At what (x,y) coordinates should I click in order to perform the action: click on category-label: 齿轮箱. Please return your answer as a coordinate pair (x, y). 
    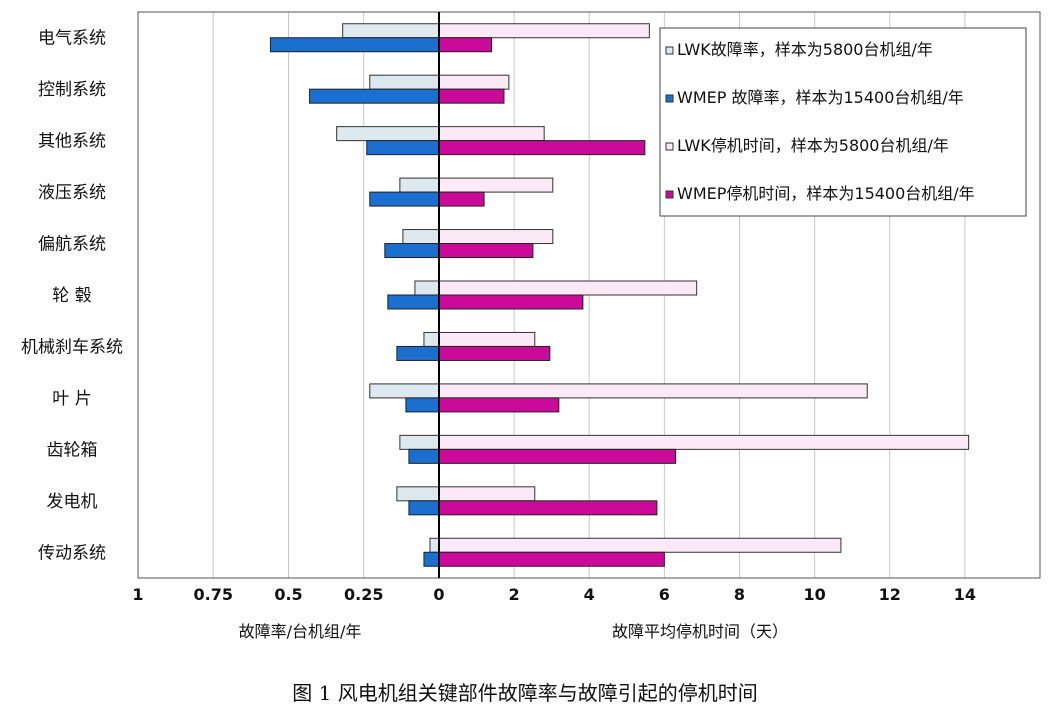
    Looking at the image, I should click on (72, 450).